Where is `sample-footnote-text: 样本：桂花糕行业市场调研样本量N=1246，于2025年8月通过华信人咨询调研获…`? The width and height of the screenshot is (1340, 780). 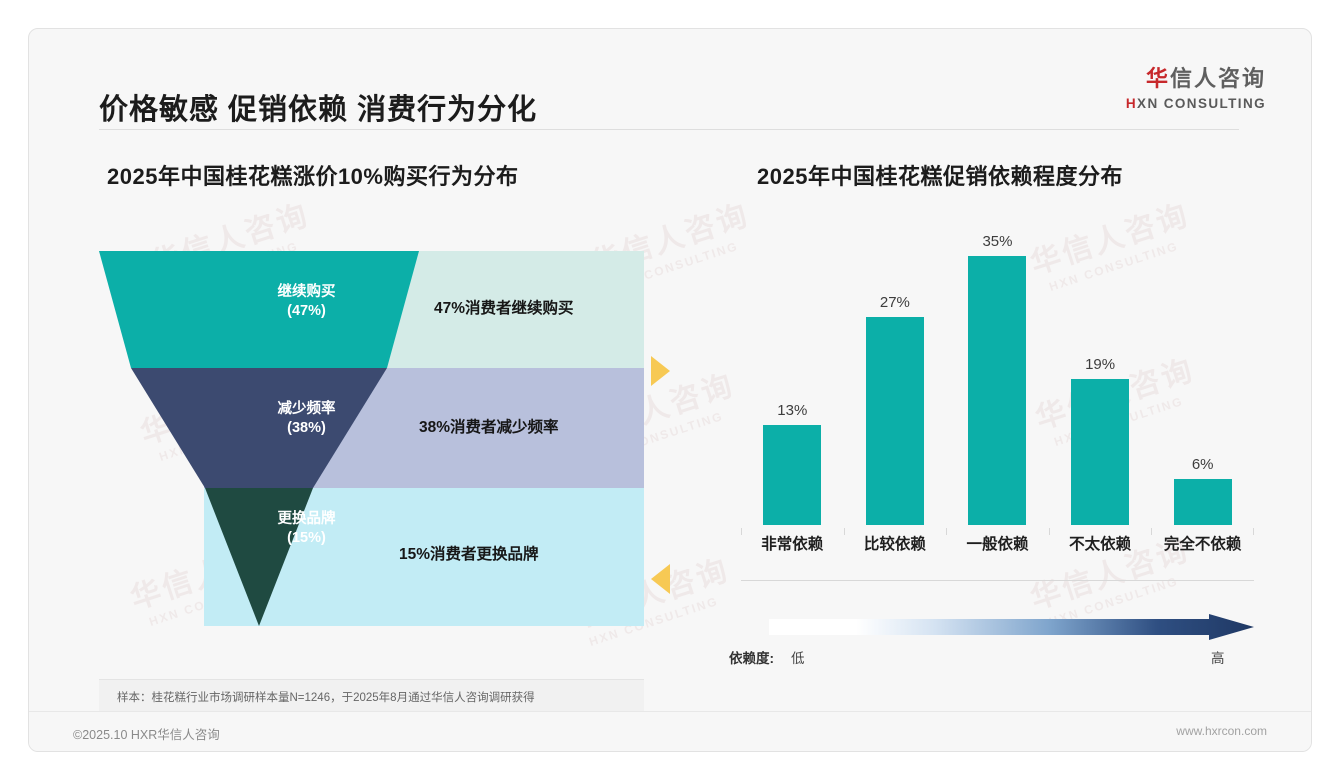
sample-footnote-text: 样本：桂花糕行业市场调研样本量N=1246，于2025年8月通过华信人咨询调研获… is located at coordinates (326, 697).